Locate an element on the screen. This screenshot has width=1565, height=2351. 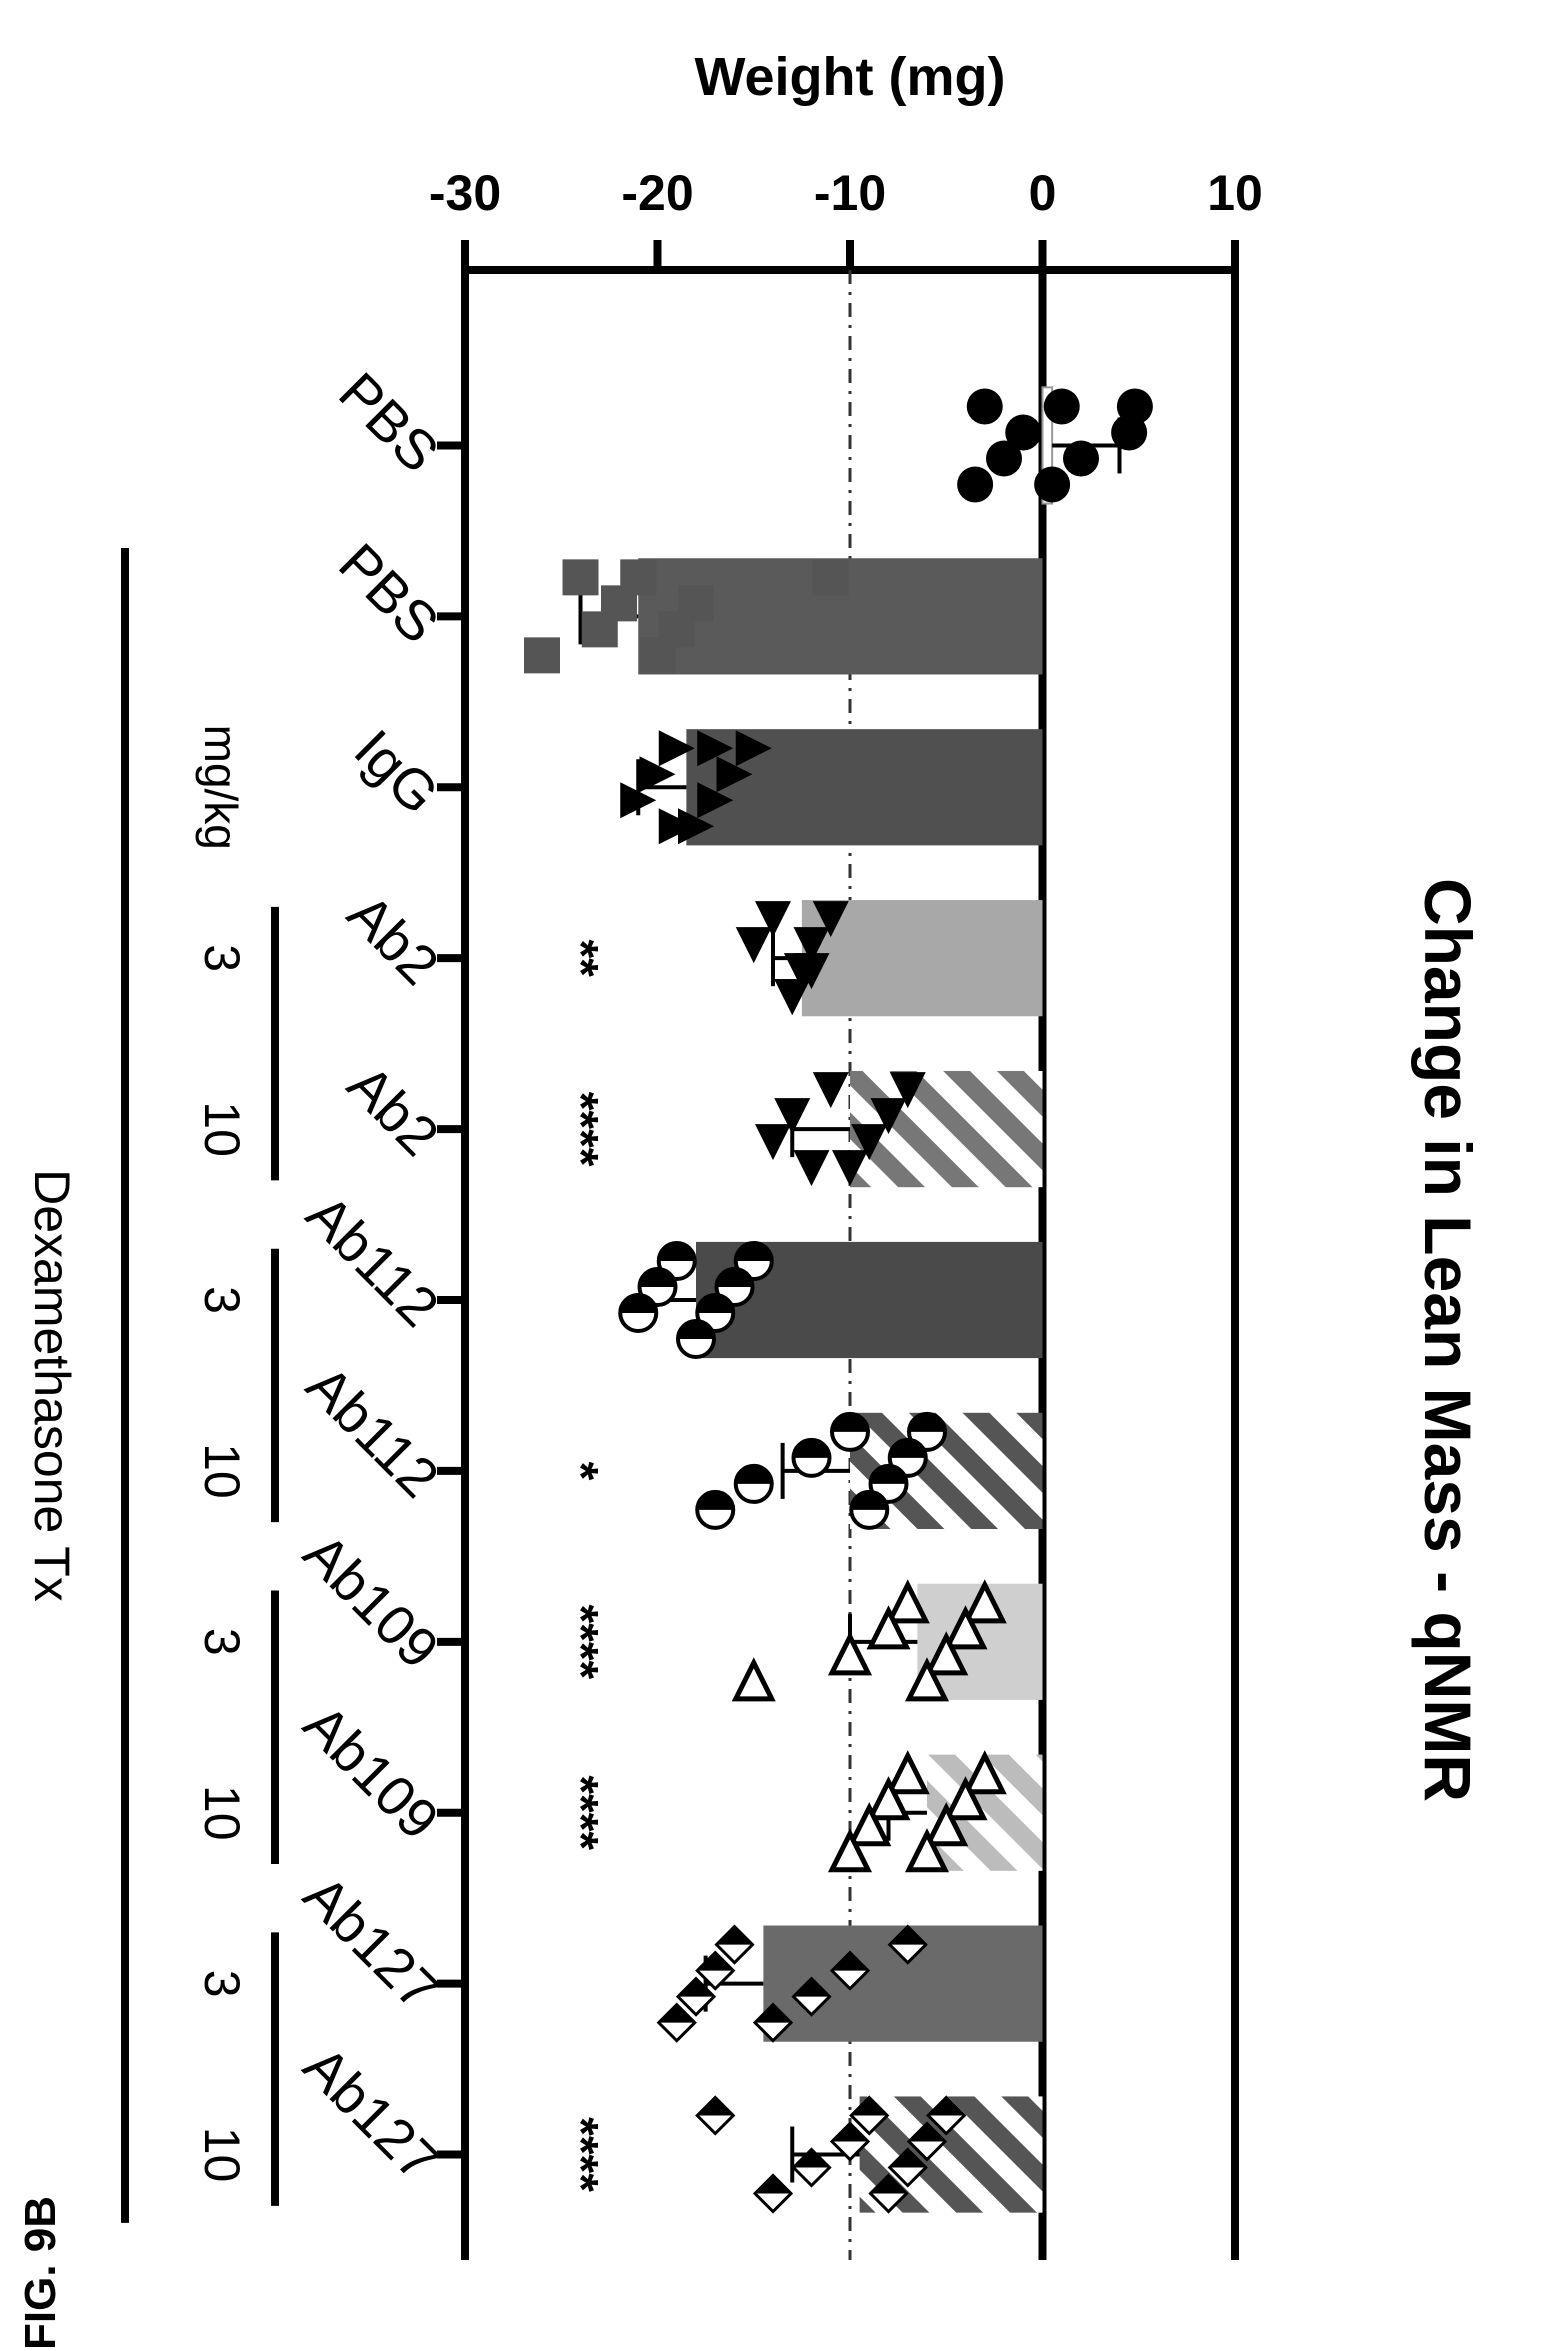
y-tick-label: -20 is located at coordinates (657, 193).